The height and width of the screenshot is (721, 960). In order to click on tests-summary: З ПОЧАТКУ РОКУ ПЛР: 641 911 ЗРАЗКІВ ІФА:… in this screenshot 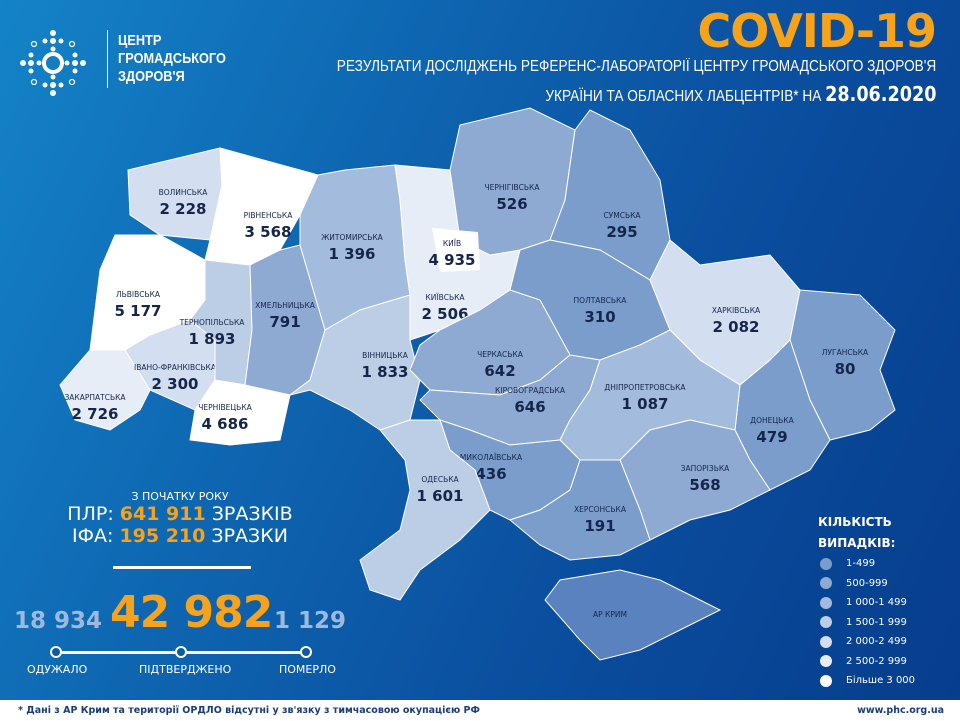, I will do `click(180, 518)`.